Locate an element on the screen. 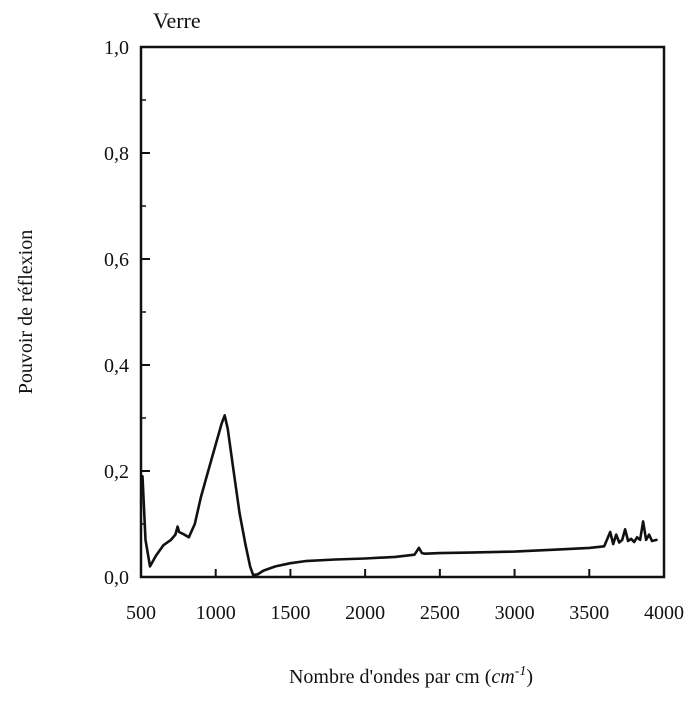 Image resolution: width=699 pixels, height=702 pixels. x-tick-label: 3500 is located at coordinates (589, 613).